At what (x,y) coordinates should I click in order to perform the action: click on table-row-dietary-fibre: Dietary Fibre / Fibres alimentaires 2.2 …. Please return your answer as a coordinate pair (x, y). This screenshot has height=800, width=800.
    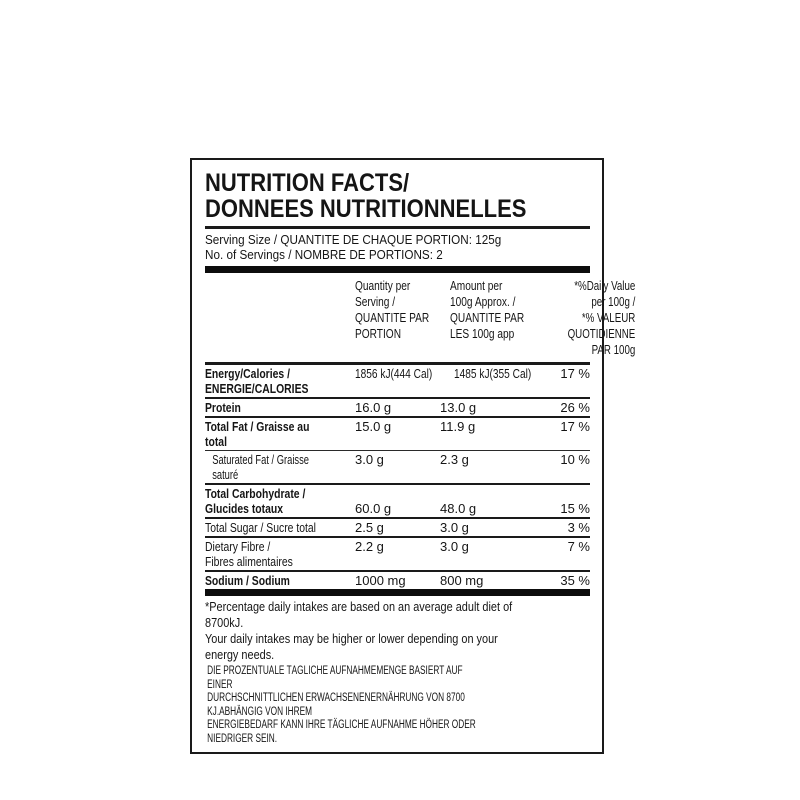
    Looking at the image, I should click on (397, 553).